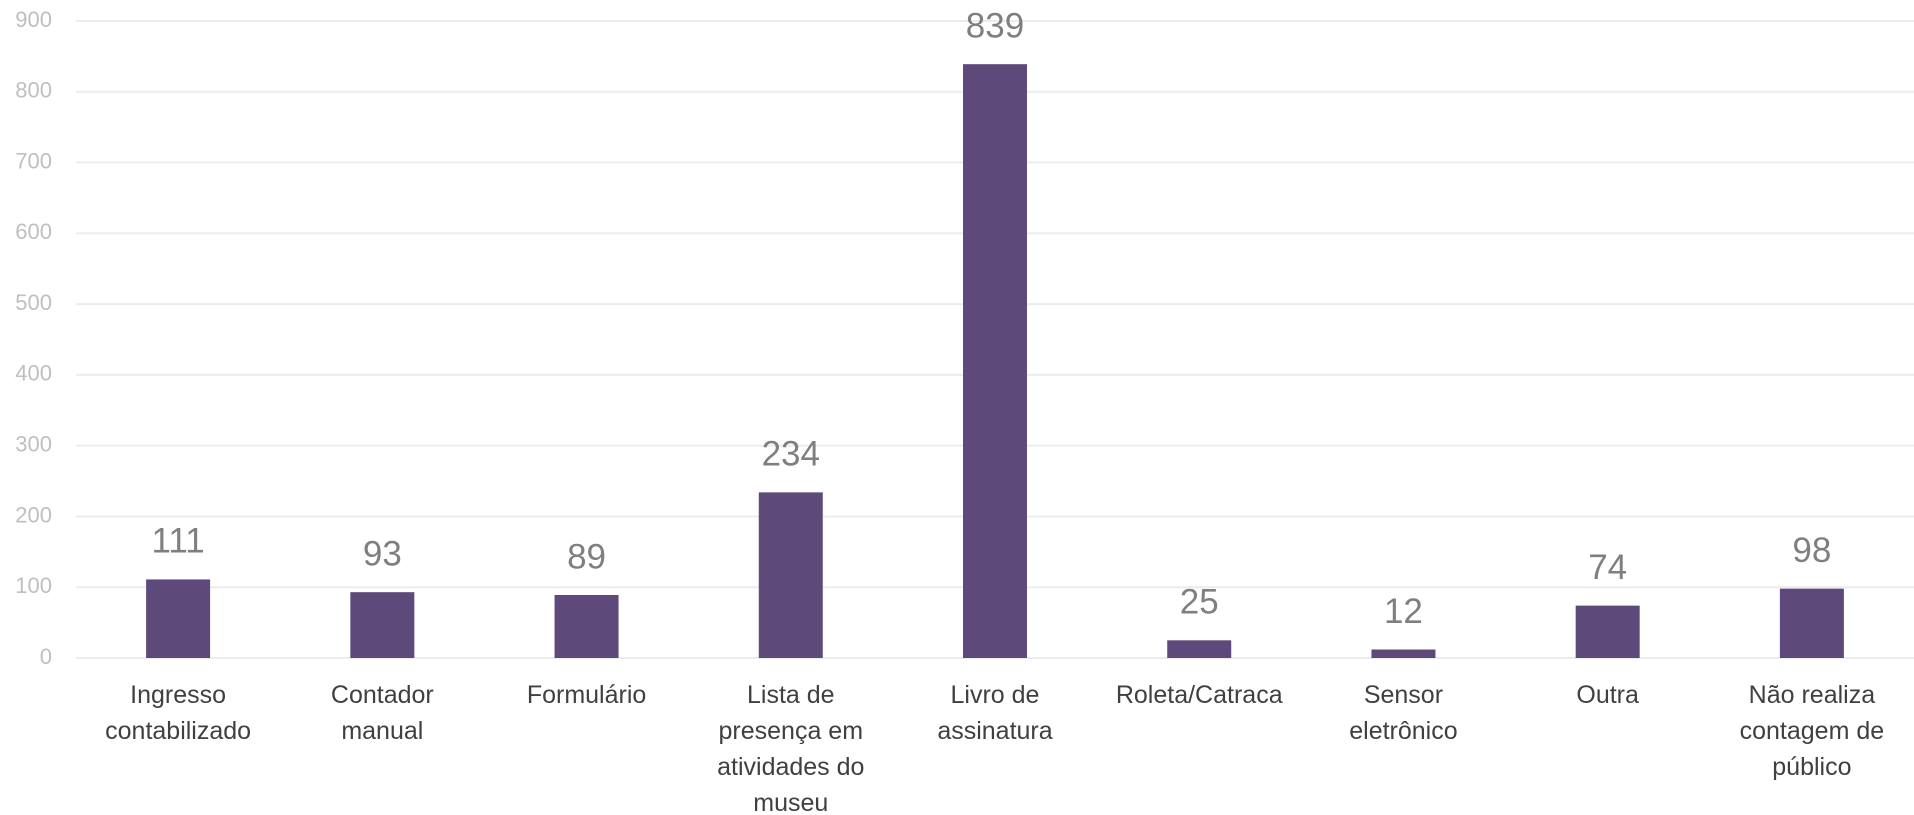 The image size is (1914, 815). I want to click on y-tick-label: 0, so click(46, 656).